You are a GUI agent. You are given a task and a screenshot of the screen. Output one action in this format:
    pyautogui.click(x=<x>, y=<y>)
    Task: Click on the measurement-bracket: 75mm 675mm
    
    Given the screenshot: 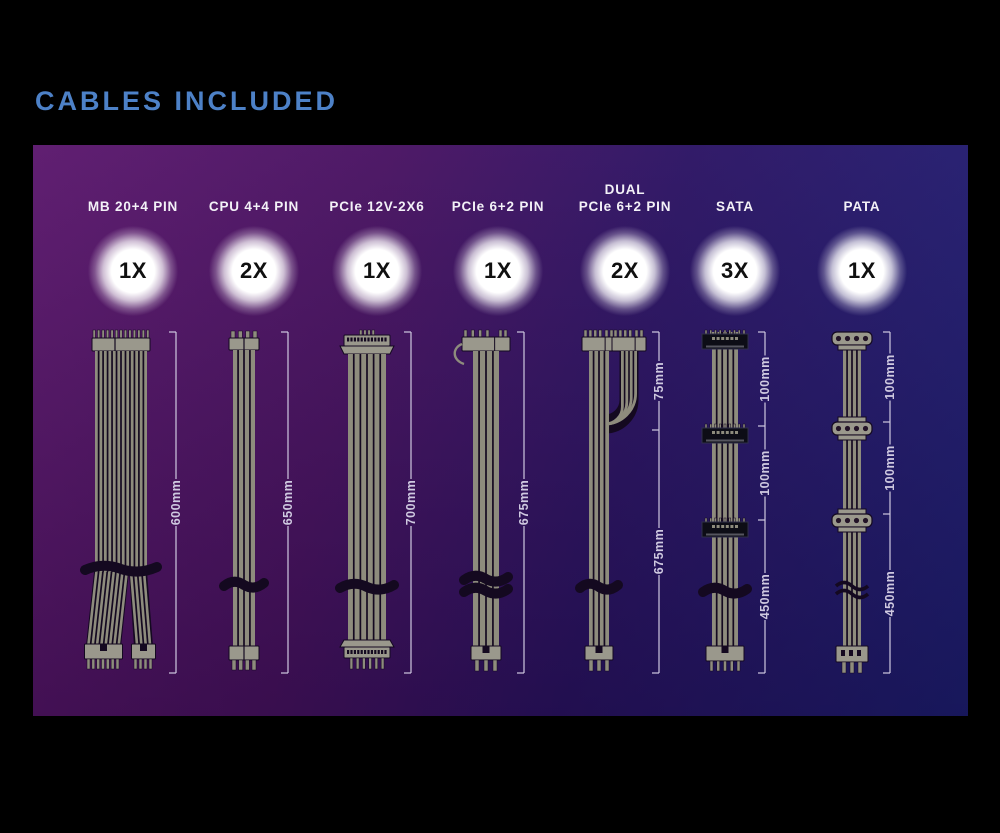 What is the action you would take?
    pyautogui.click(x=659, y=502)
    